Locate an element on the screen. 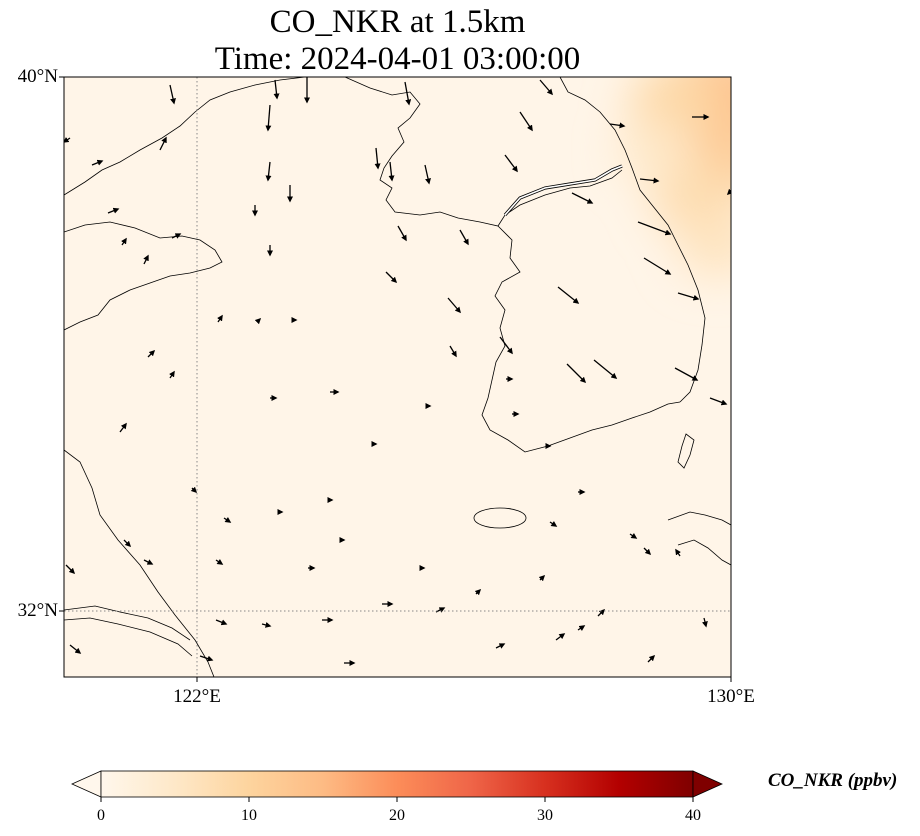 The width and height of the screenshot is (920, 836). coastline-korea-east is located at coordinates (632, 240).